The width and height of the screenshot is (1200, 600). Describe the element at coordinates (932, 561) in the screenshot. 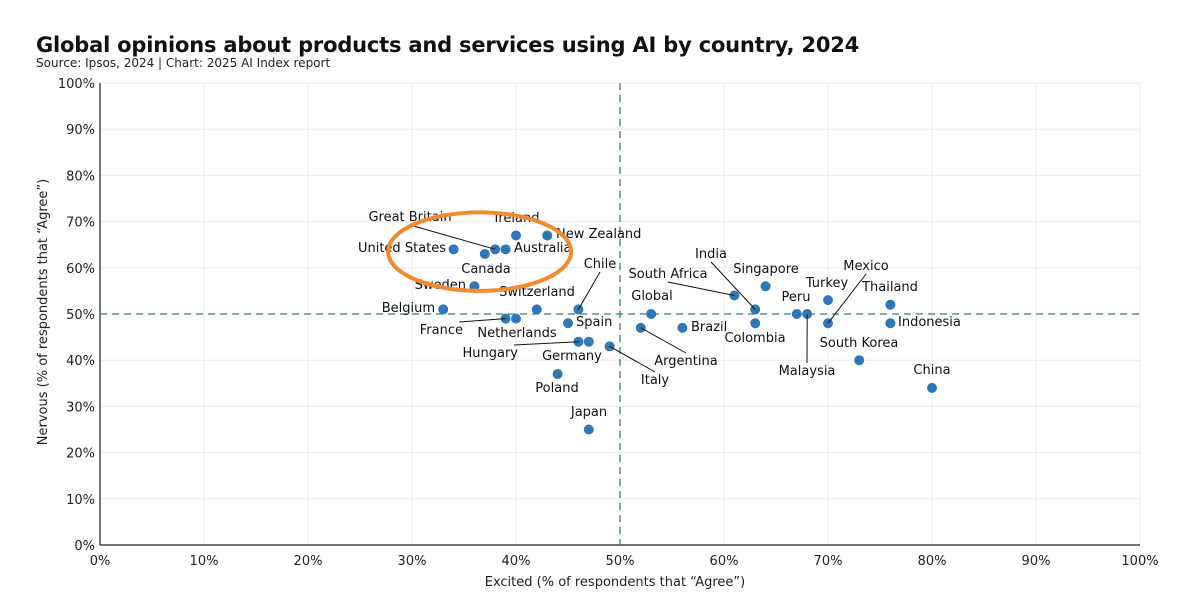

I see `x-tick-label: 80%` at that location.